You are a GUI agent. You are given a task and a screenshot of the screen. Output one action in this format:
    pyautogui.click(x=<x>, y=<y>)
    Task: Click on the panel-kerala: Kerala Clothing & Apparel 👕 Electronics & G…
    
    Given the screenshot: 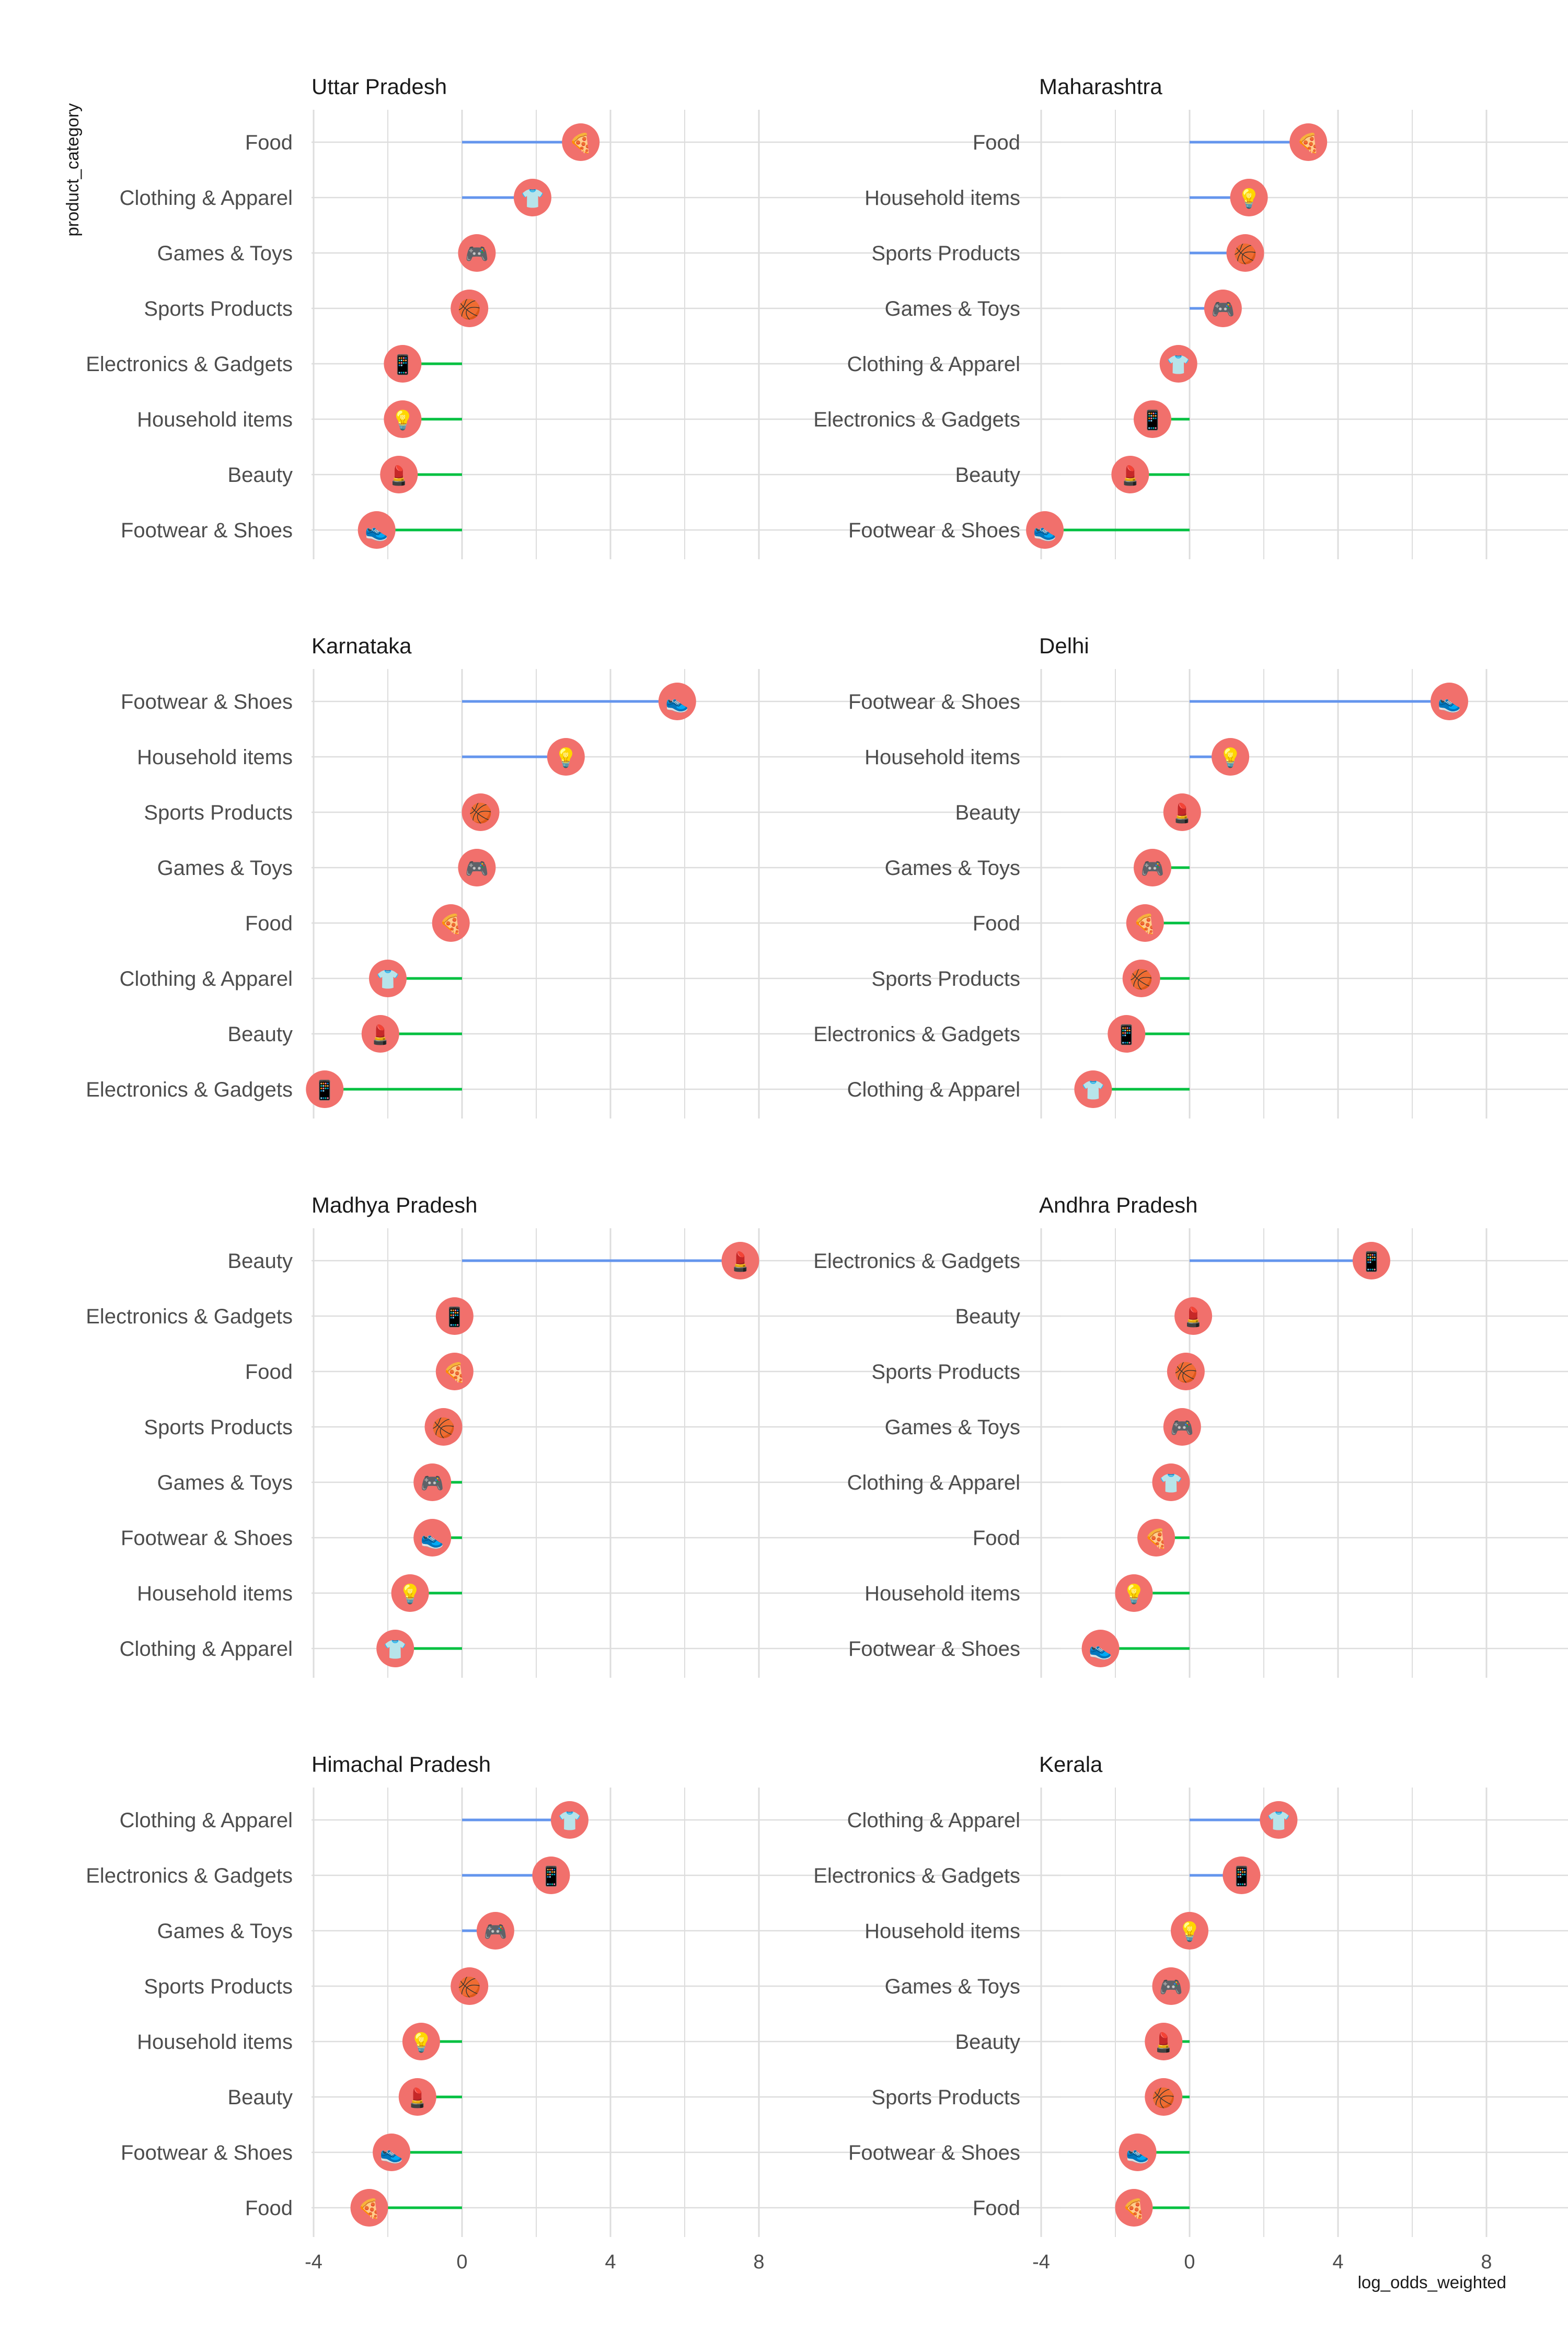 What is the action you would take?
    pyautogui.click(x=1190, y=2012)
    